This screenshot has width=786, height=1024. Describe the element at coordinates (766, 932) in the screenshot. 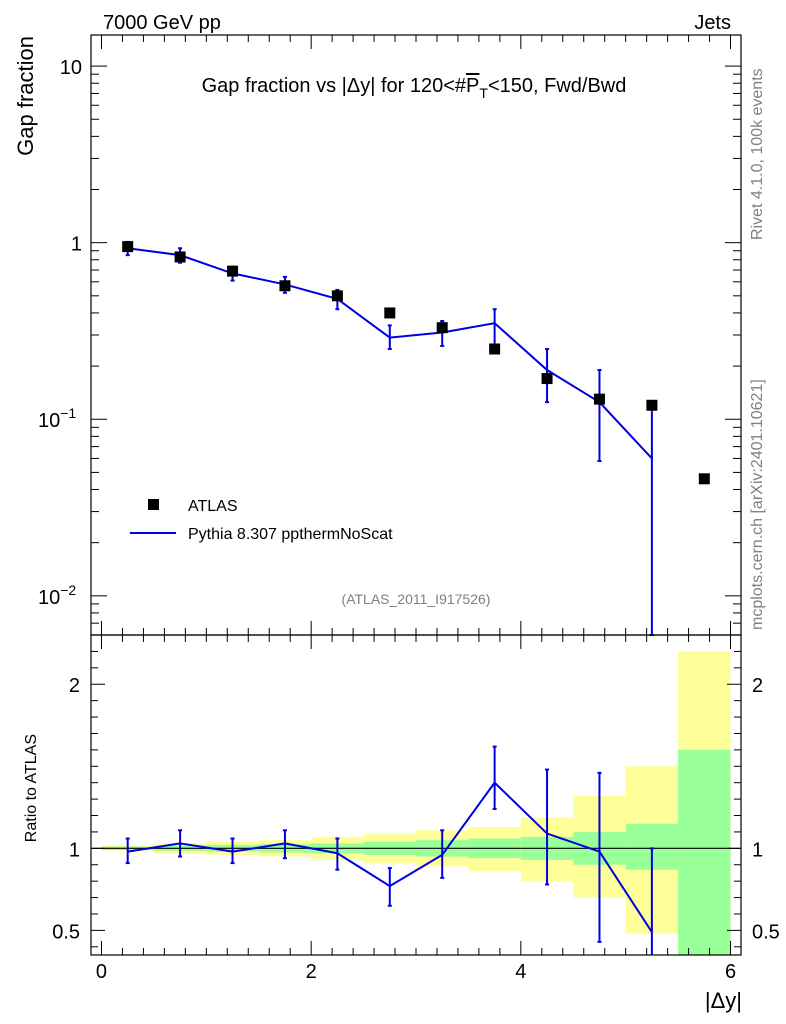

I see `ratio-y-tick-label-right: 0.5` at that location.